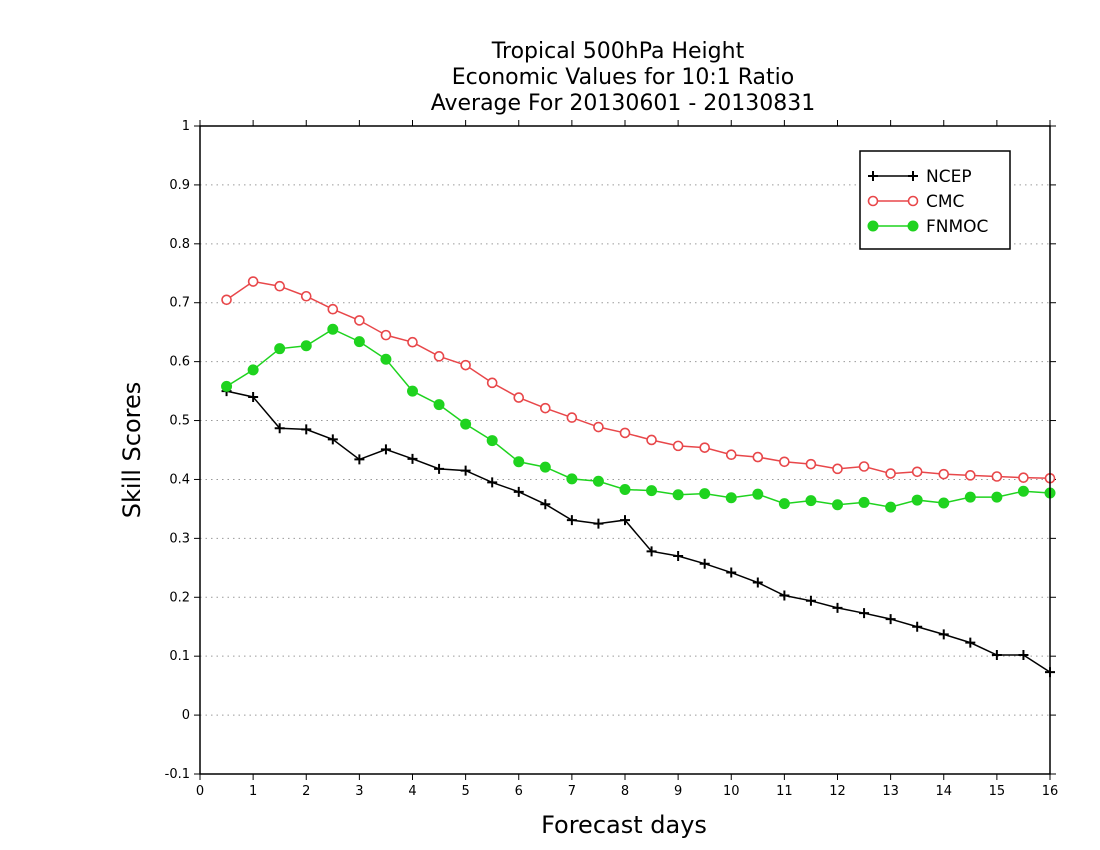  I want to click on chart-title-line-3: Average For 20130601 - 20130831, so click(623, 103).